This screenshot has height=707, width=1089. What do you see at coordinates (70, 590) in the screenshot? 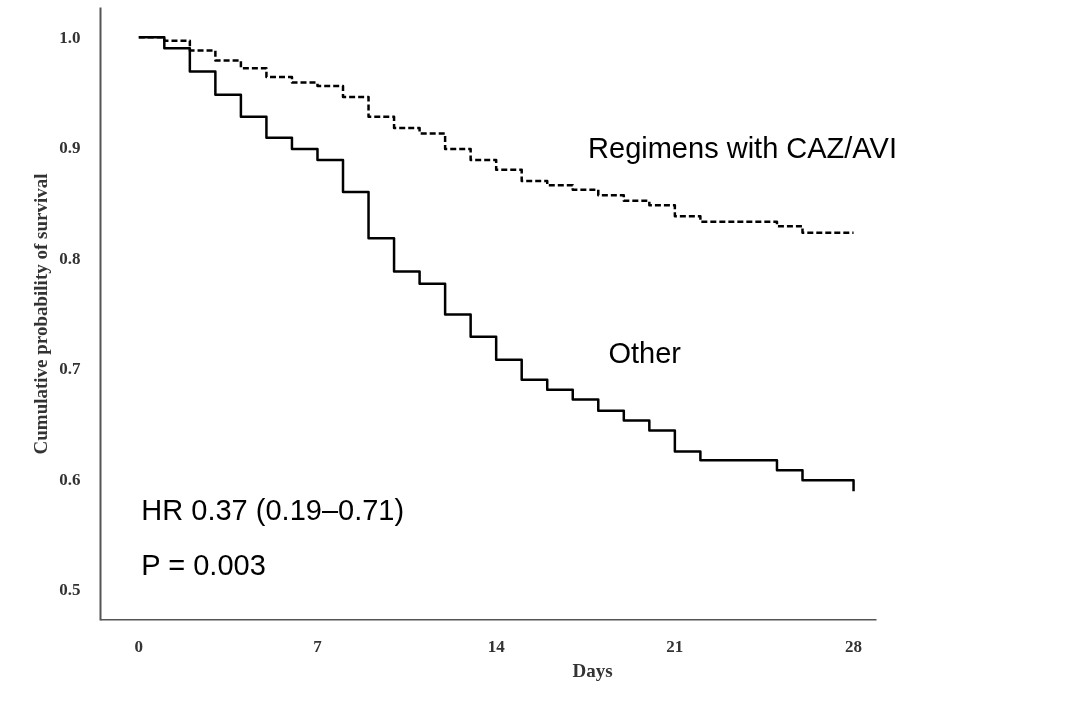
I see `y-tick-label: 0.5` at bounding box center [70, 590].